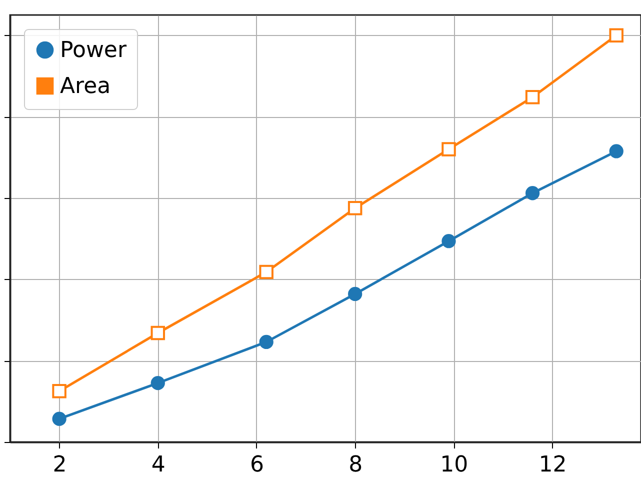 This screenshot has width=641, height=477. I want to click on legend-label: Area, so click(85, 86).